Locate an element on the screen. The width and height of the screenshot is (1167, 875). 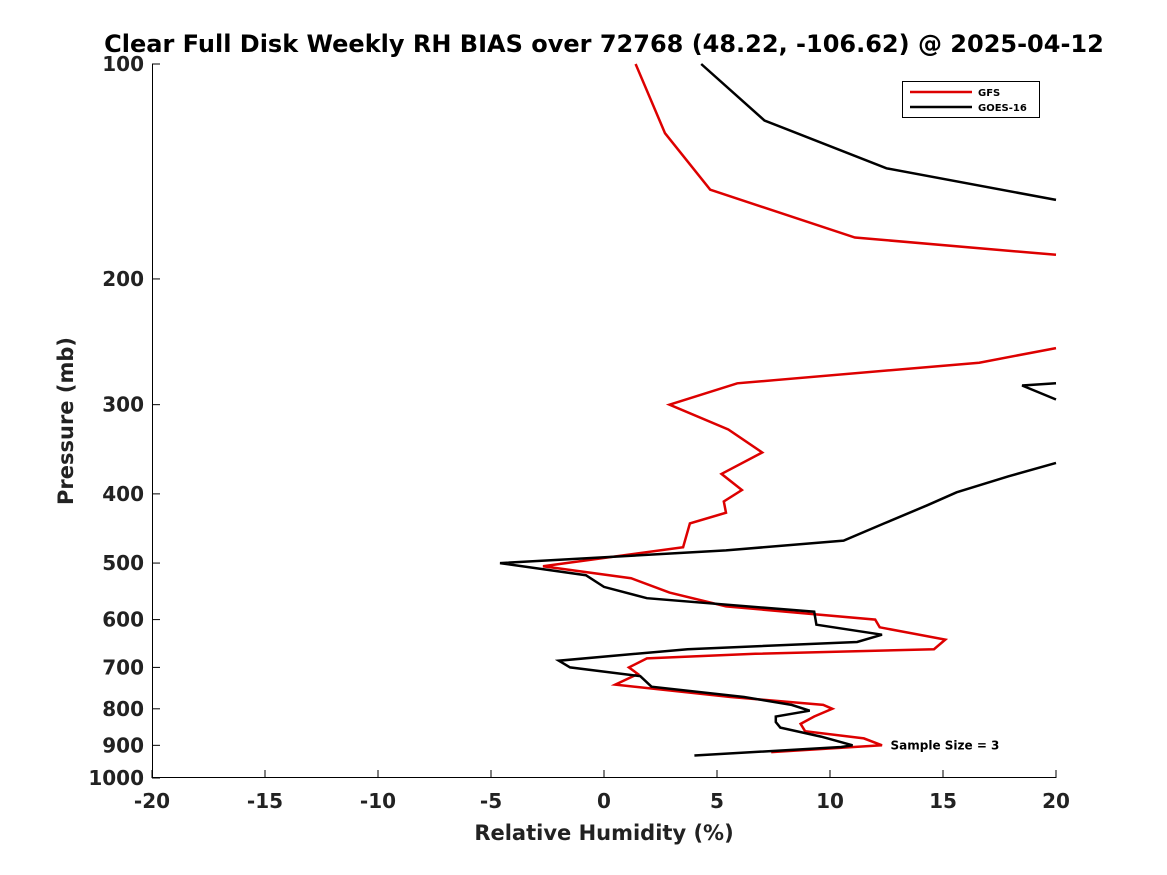
legend-label-gfs: GFS is located at coordinates (989, 93).